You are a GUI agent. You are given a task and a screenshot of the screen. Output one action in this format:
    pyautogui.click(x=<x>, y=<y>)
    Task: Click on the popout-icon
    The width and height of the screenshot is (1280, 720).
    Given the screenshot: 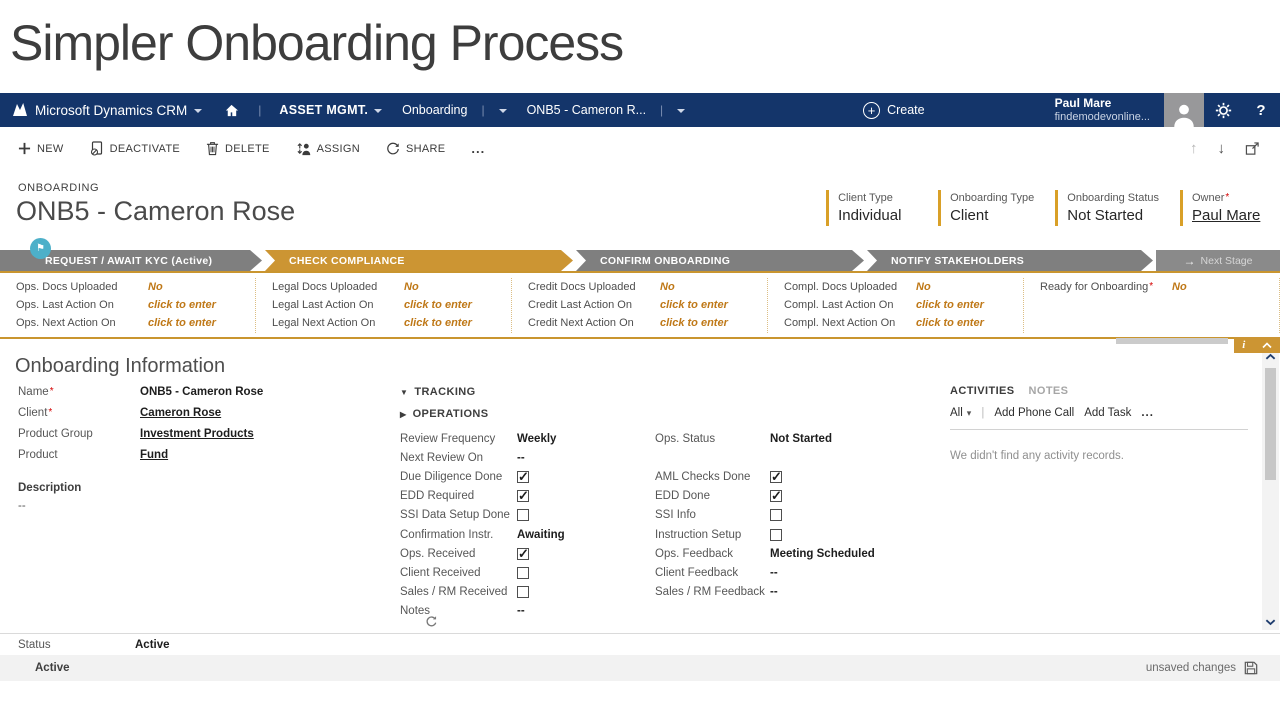 What is the action you would take?
    pyautogui.click(x=1252, y=148)
    